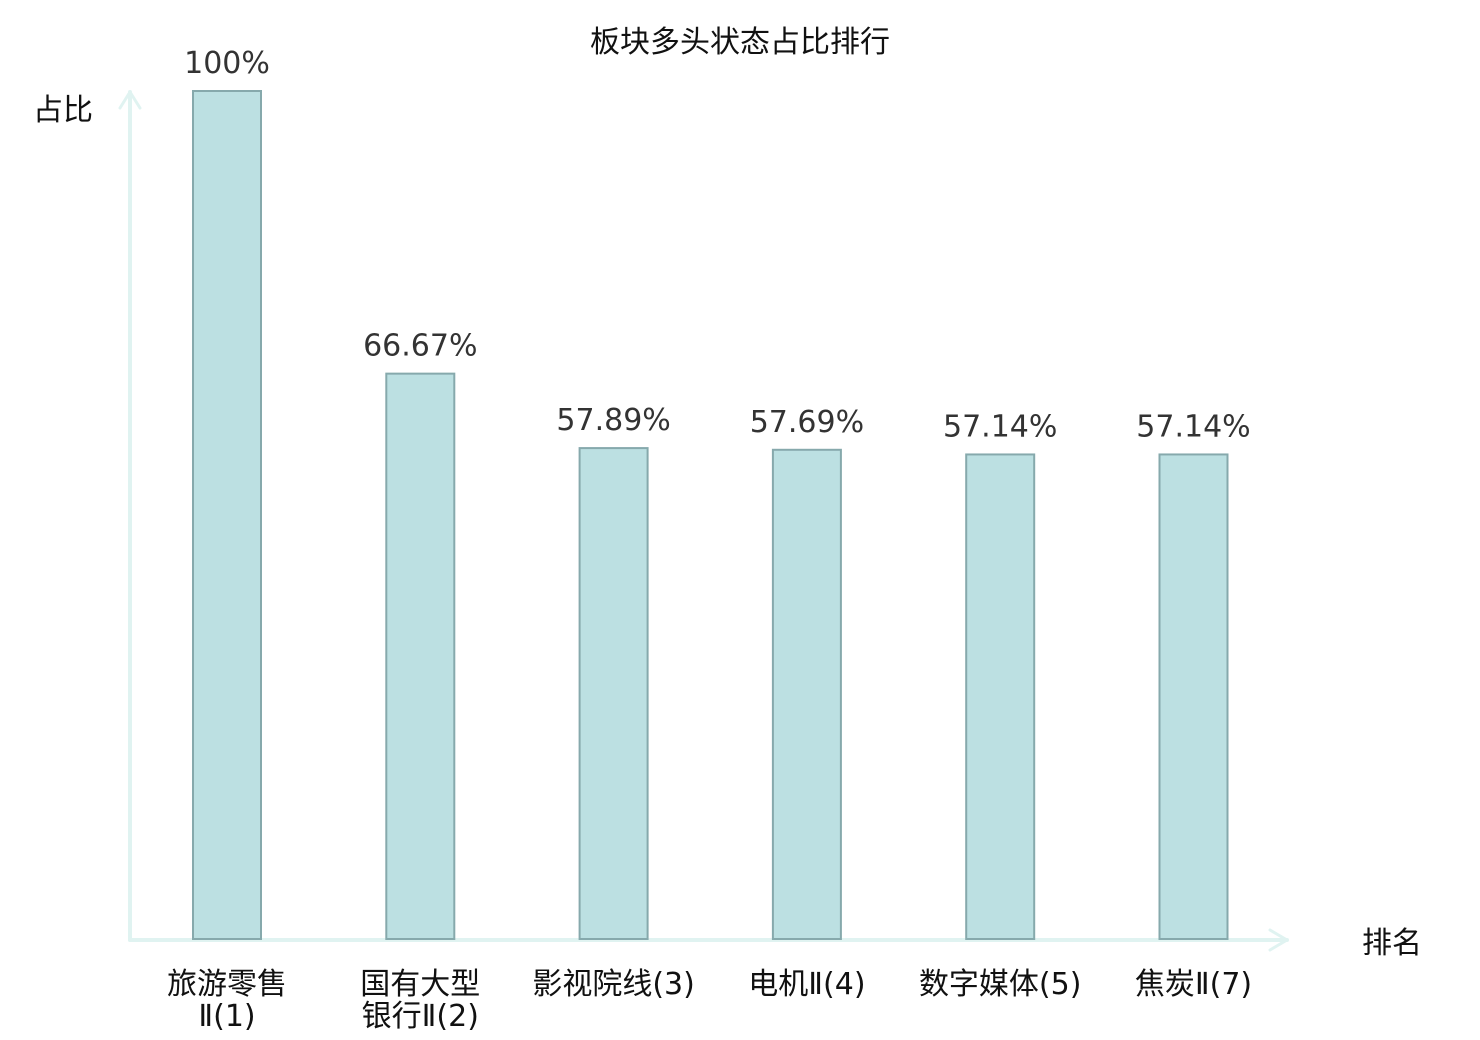  I want to click on x-tick-label: 焦炭Ⅱ(7), so click(1193, 984).